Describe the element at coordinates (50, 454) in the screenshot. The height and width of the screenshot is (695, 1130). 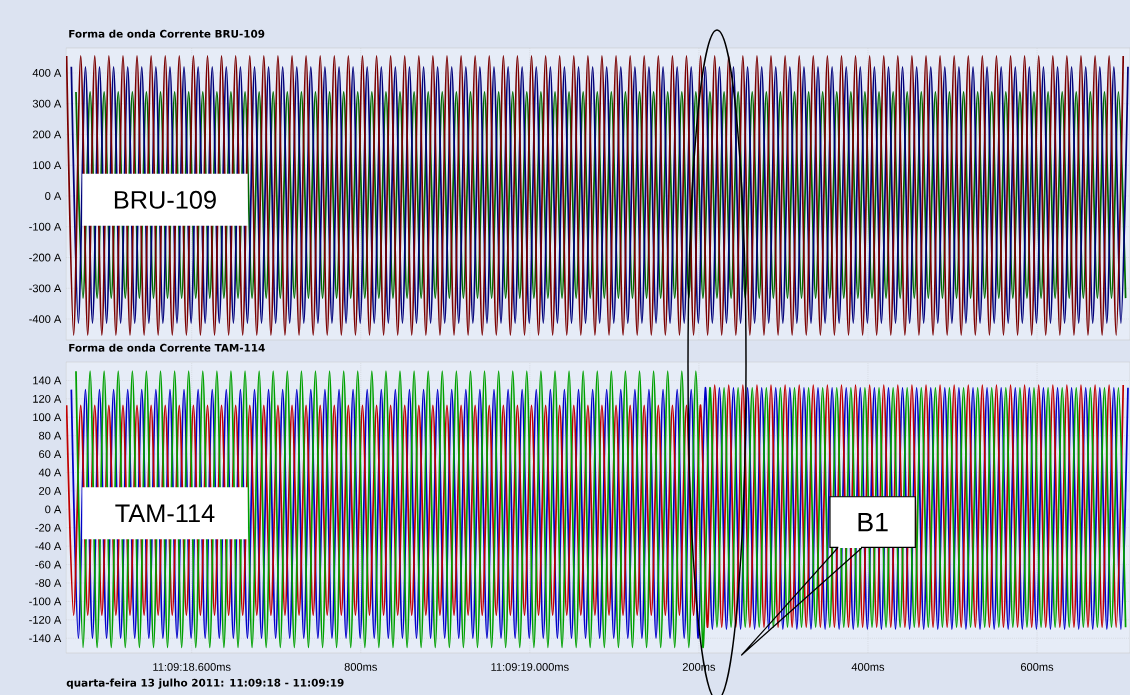
I see `y-tick-label: 60 A` at that location.